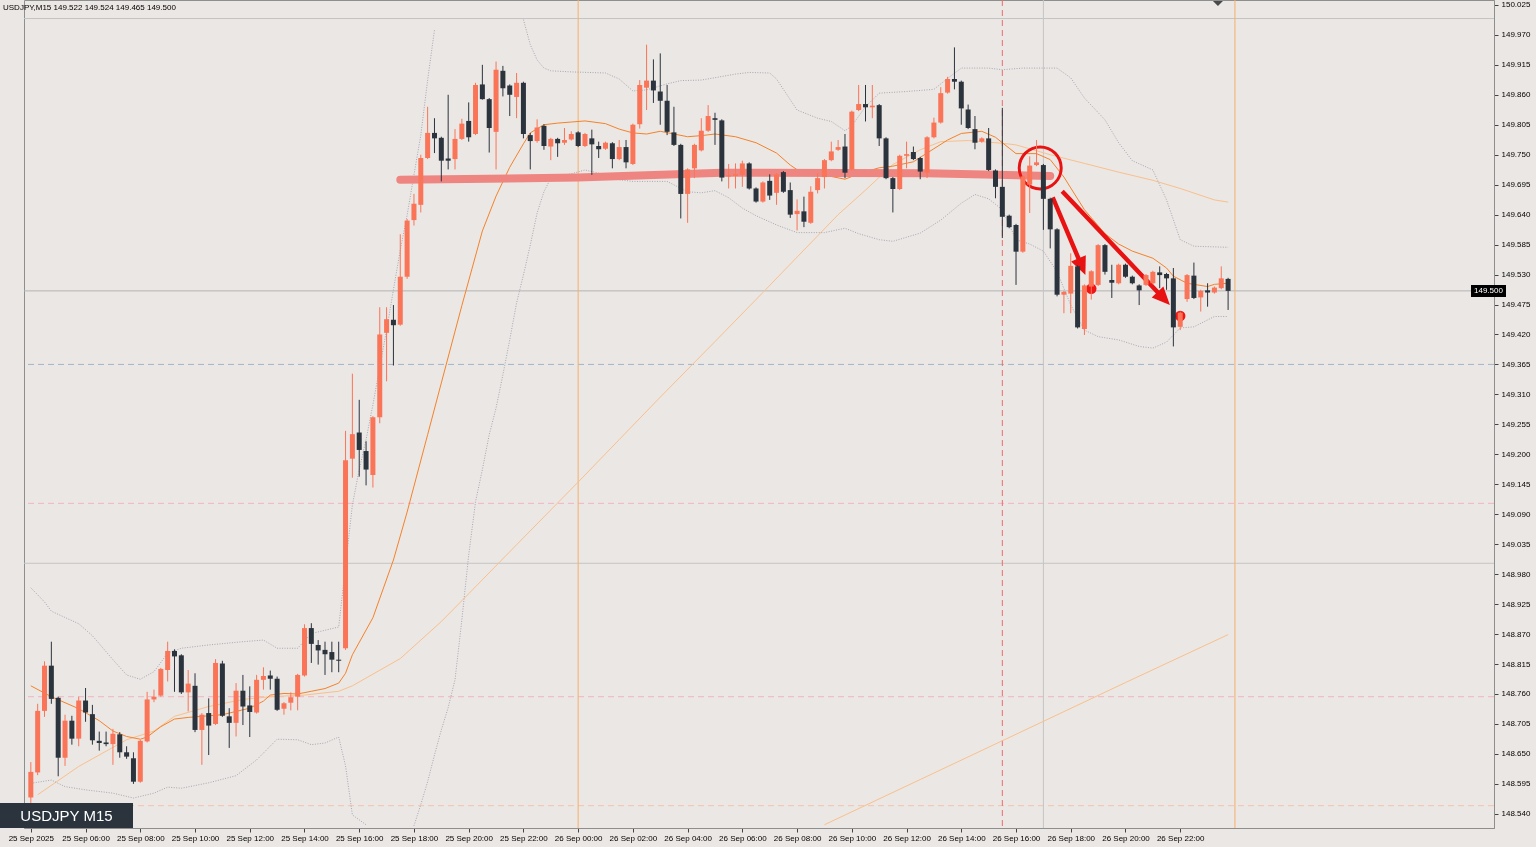  Describe the element at coordinates (305, 838) in the screenshot. I see `x-tick-label: 25 Sep 14:00` at that location.